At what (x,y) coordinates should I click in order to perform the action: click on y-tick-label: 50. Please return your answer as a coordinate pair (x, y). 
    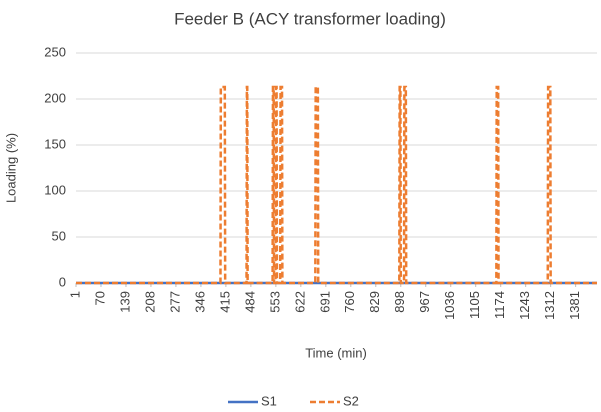
    Looking at the image, I should click on (59, 235).